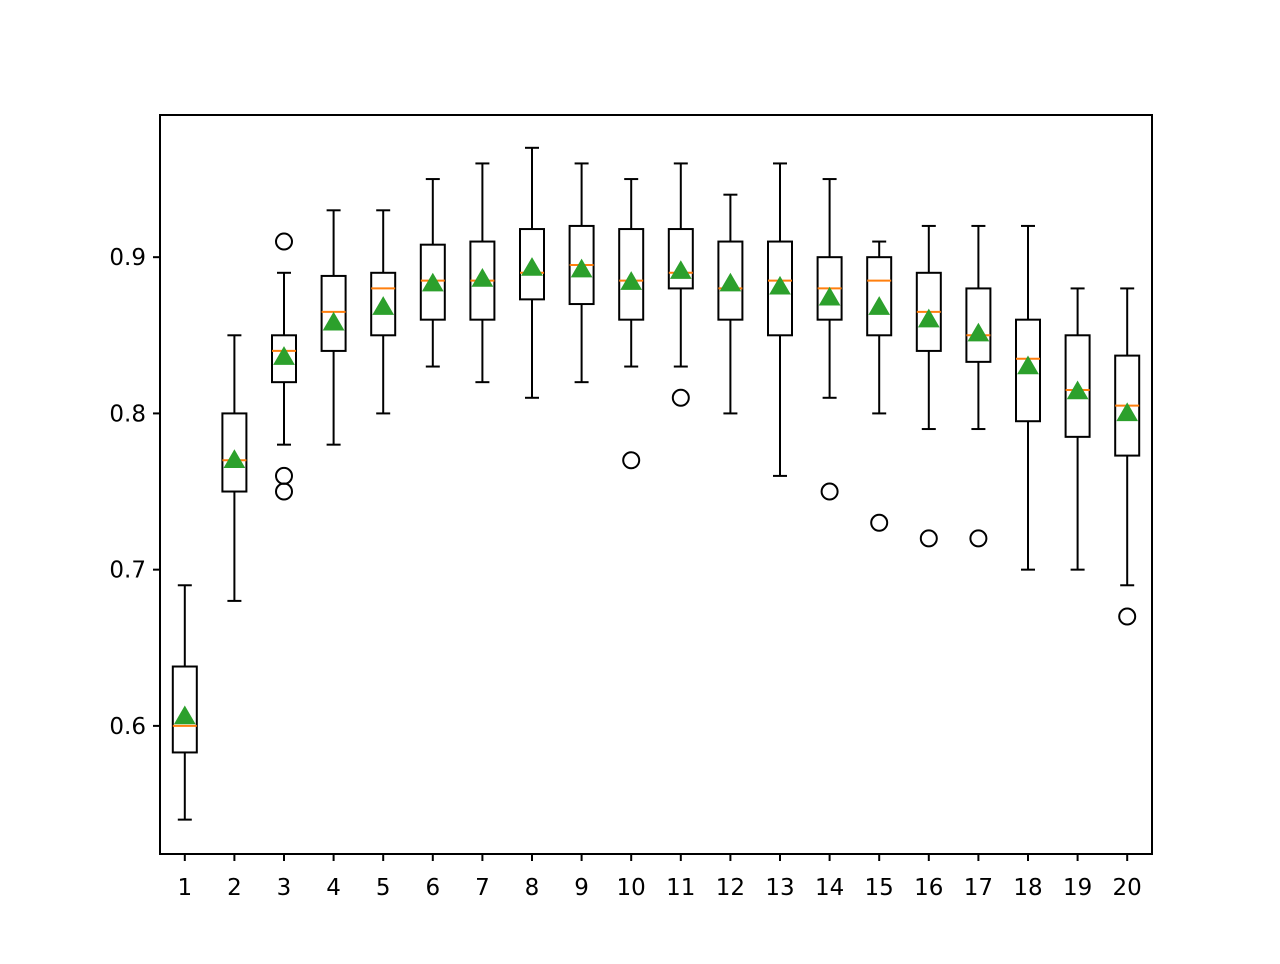 The height and width of the screenshot is (964, 1280). What do you see at coordinates (631, 888) in the screenshot?
I see `x-tick-label: 10` at bounding box center [631, 888].